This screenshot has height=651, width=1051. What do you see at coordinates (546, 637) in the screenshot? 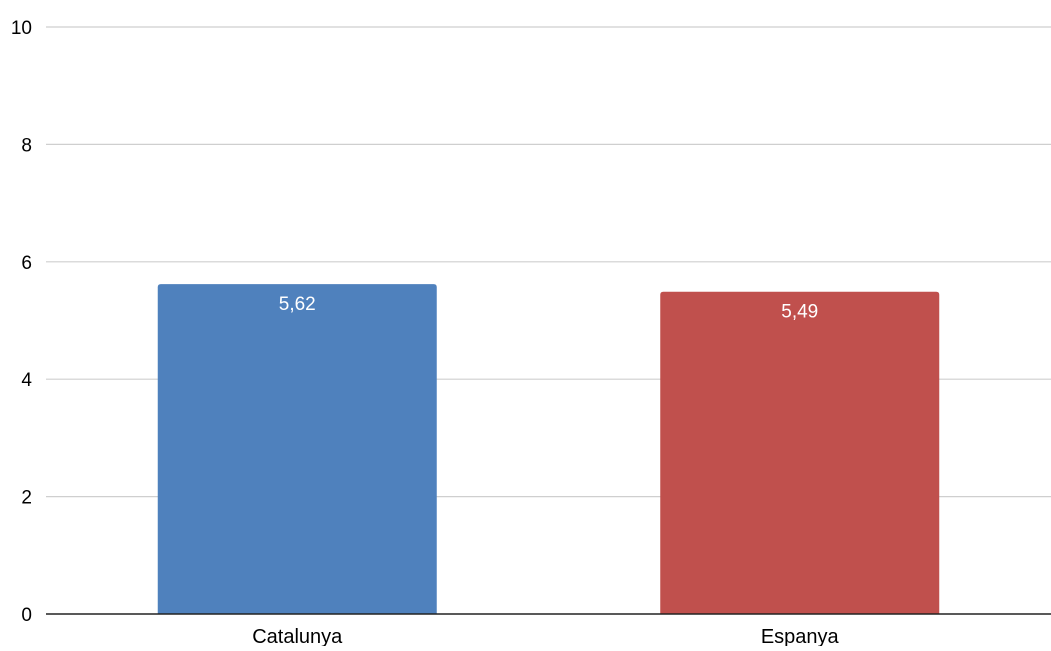
I see `x-axis-category-labels: Catalunya Espanya` at bounding box center [546, 637].